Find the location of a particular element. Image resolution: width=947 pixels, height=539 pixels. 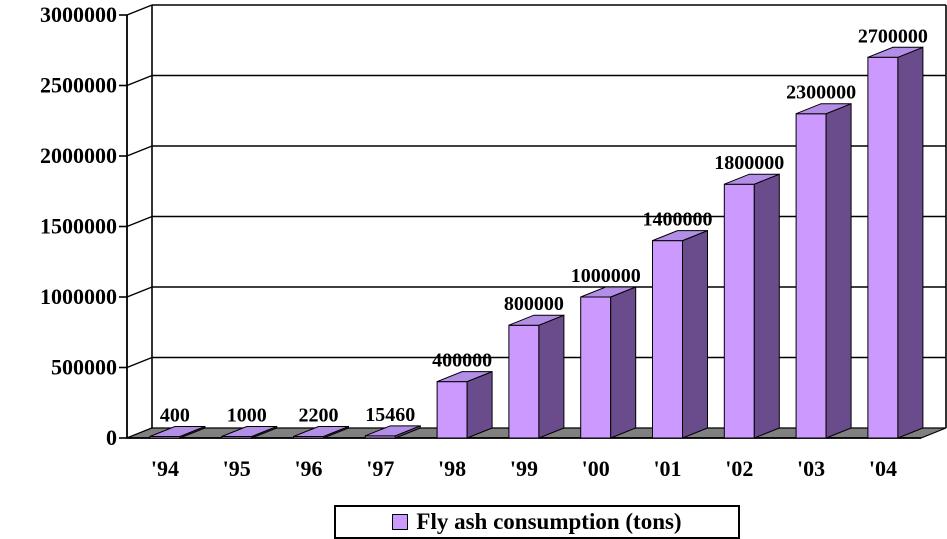

x-tick-label: '99 is located at coordinates (524, 468).